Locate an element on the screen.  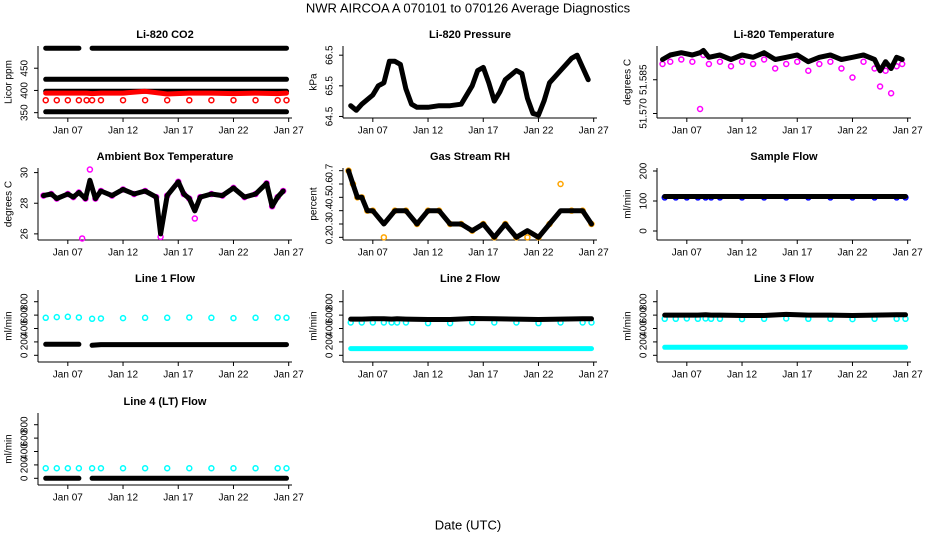
y-tick-label: 51.570 is located at coordinates (644, 113).